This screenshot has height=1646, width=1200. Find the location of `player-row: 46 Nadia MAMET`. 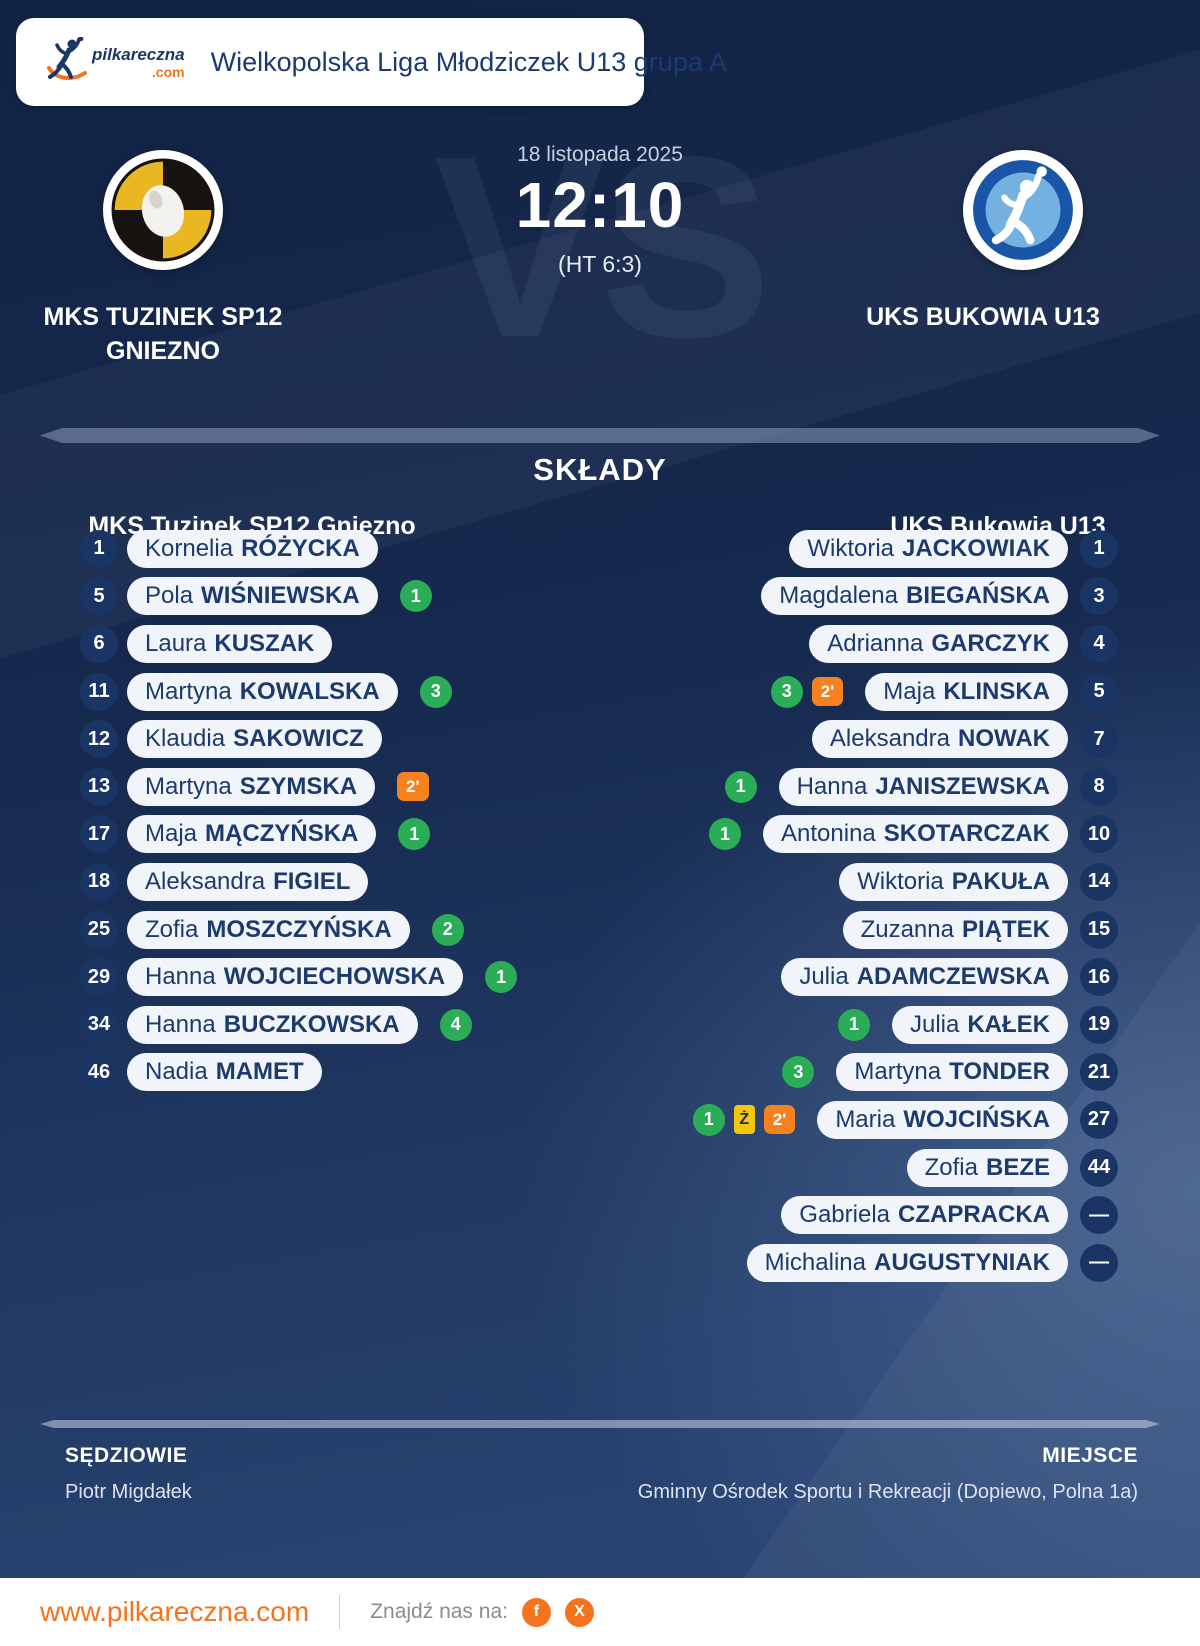

player-row: 46 Nadia MAMET is located at coordinates (201, 1073).